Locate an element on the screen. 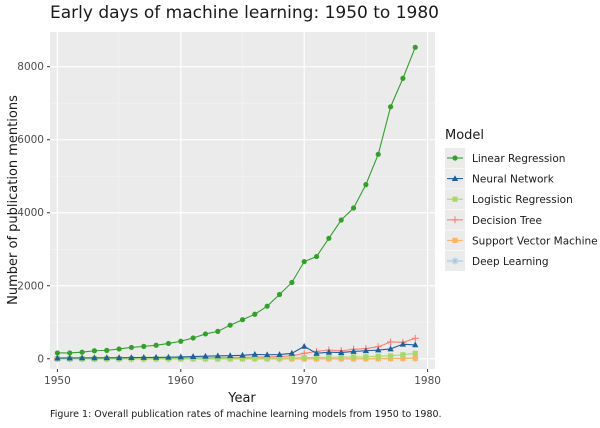  legend-label: Logistic Regression is located at coordinates (522, 200).